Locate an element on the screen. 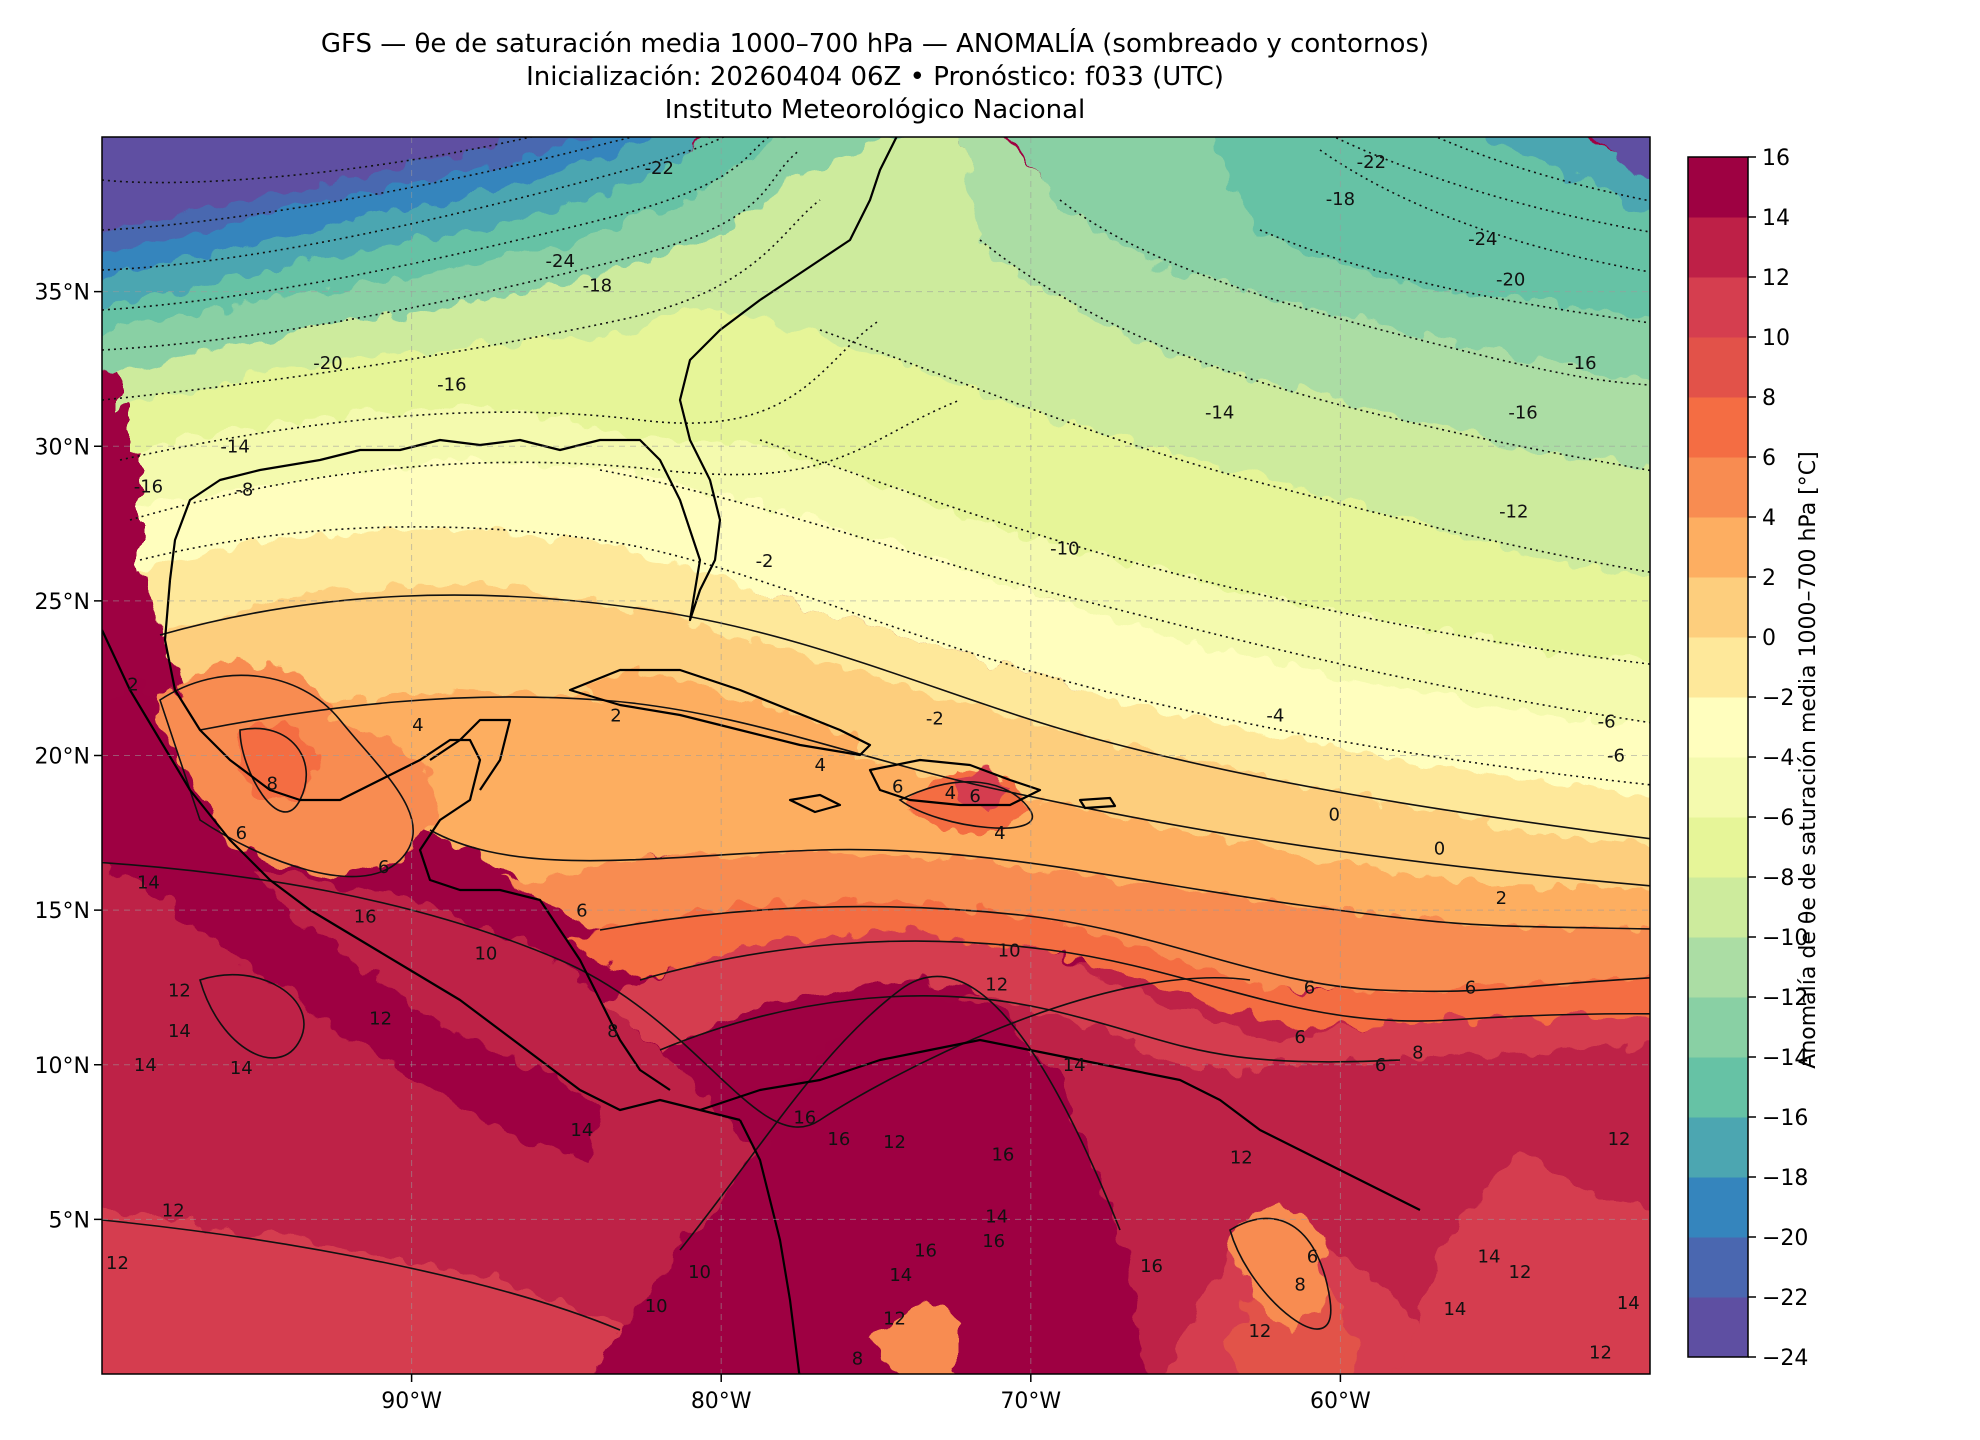 The width and height of the screenshot is (1980, 1440). title-line-3: Instituto Meteorológico Nacional is located at coordinates (875, 110).